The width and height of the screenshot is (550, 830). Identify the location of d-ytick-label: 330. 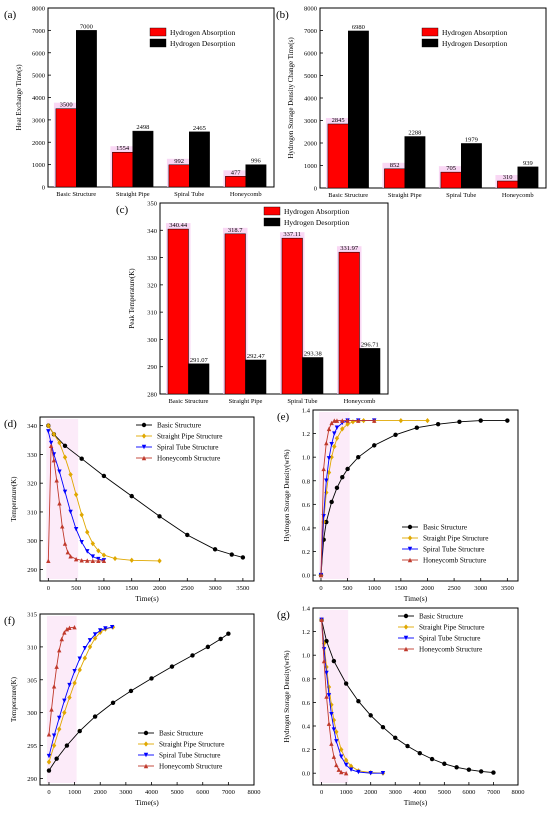
(32, 455).